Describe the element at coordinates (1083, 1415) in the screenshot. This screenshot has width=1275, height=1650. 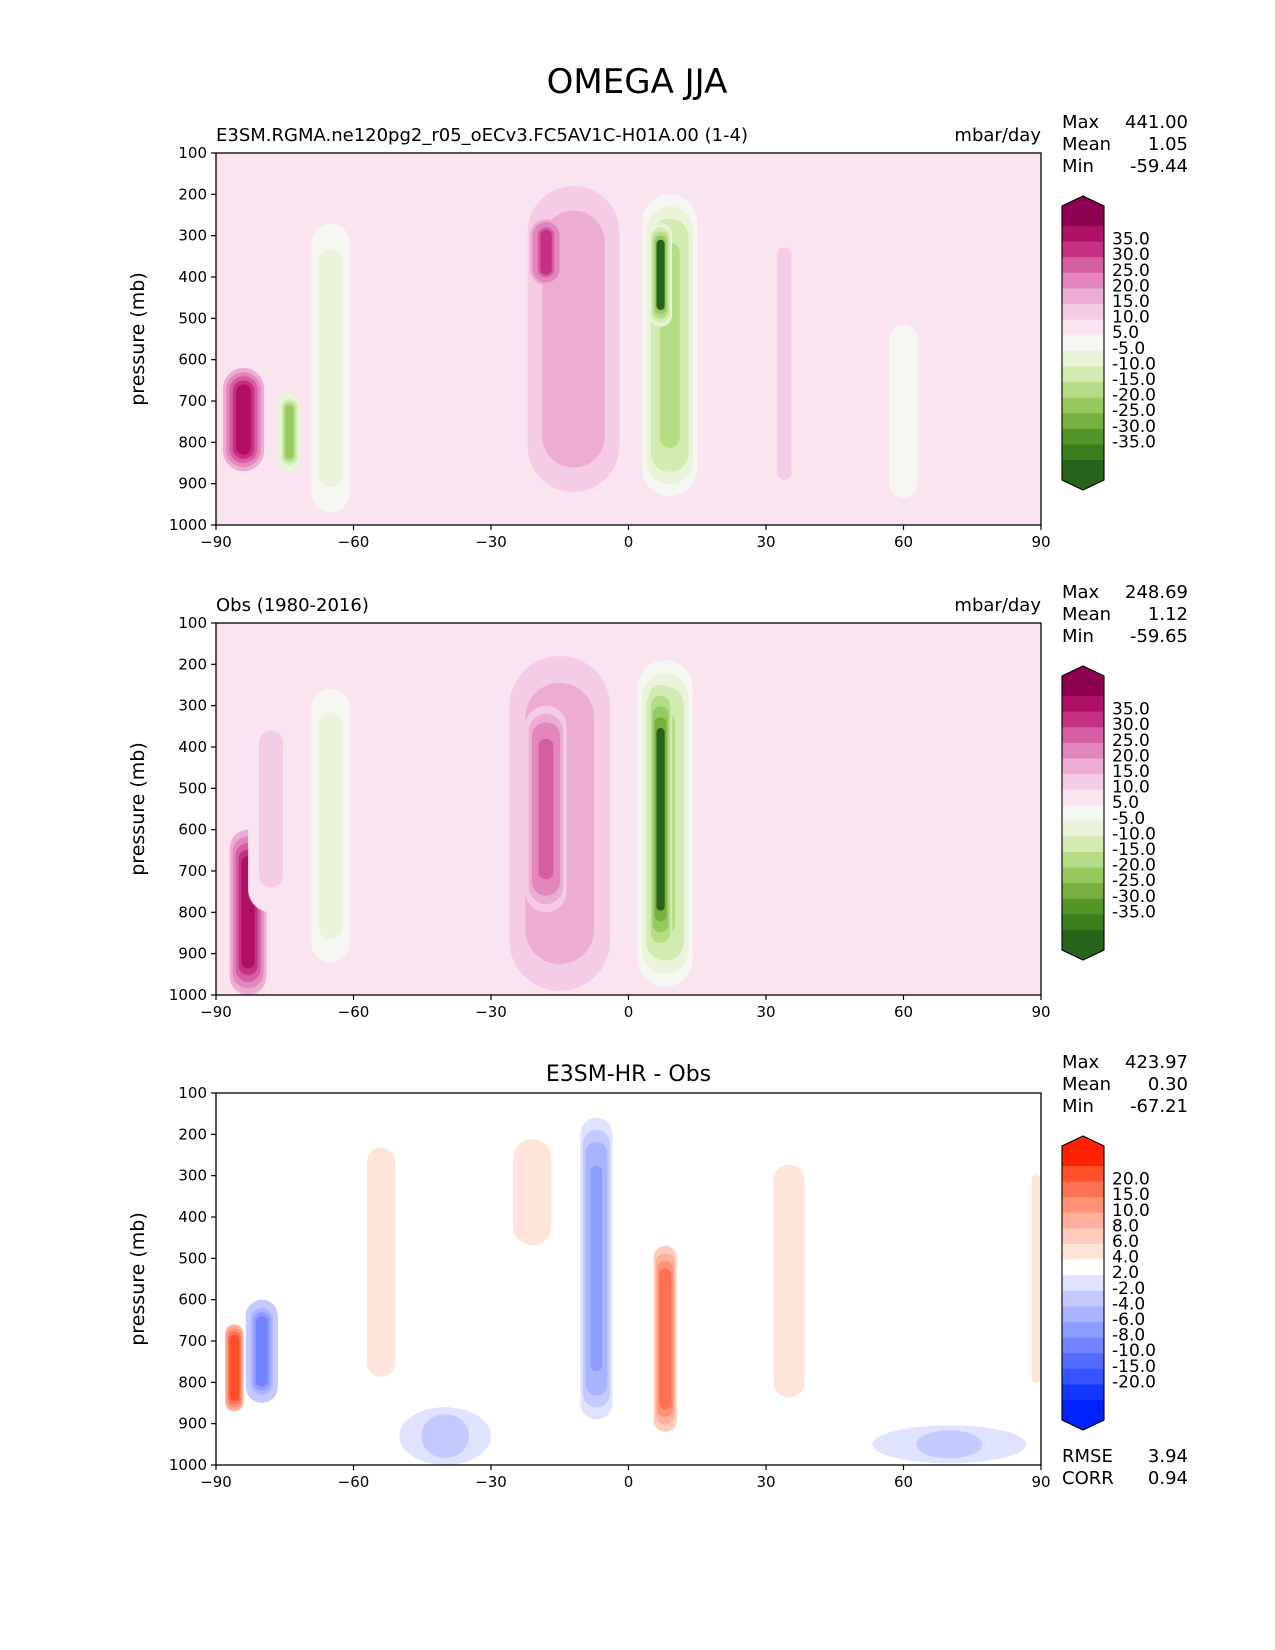
I see `colorbar-under-cap` at that location.